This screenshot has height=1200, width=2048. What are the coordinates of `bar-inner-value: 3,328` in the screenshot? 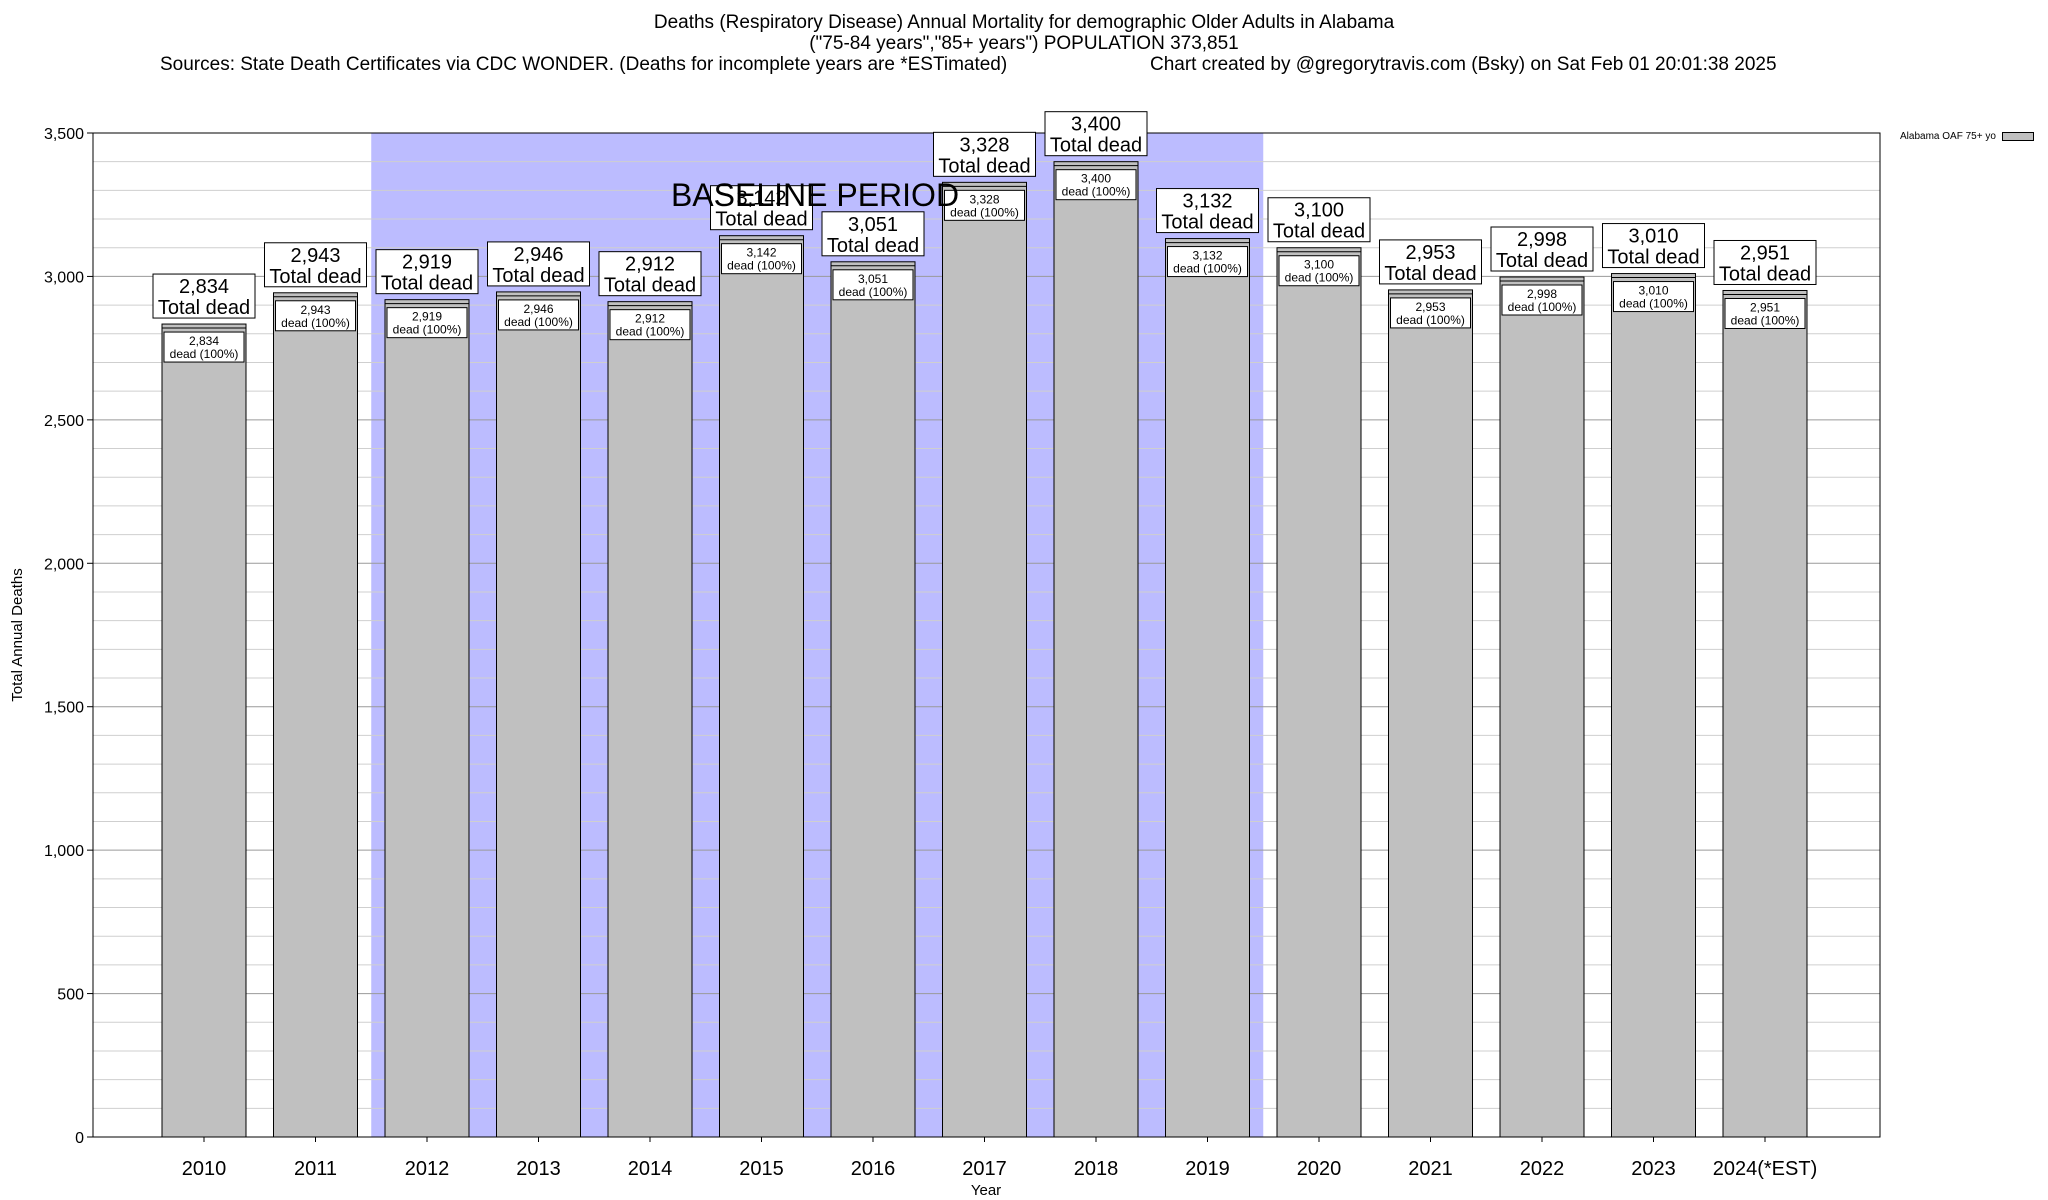 It's located at (984, 199).